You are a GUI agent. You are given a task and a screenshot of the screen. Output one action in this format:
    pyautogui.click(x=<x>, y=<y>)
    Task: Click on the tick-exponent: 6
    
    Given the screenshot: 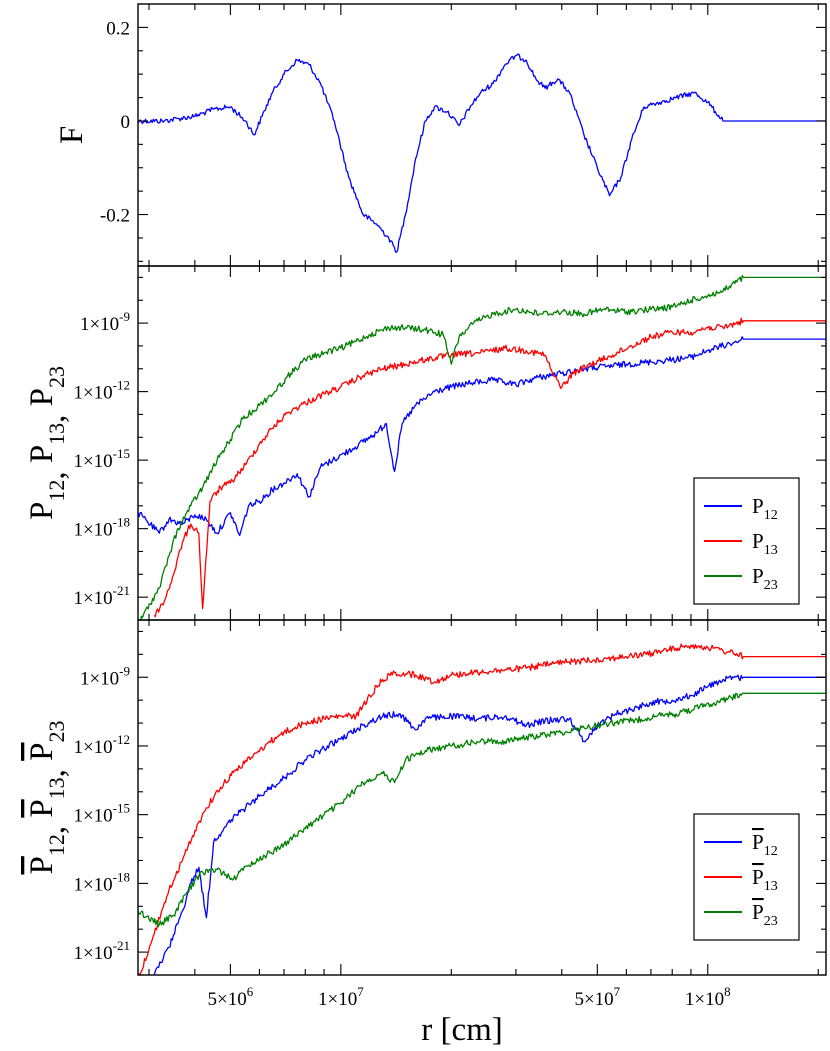 What is the action you would take?
    pyautogui.click(x=250, y=991)
    